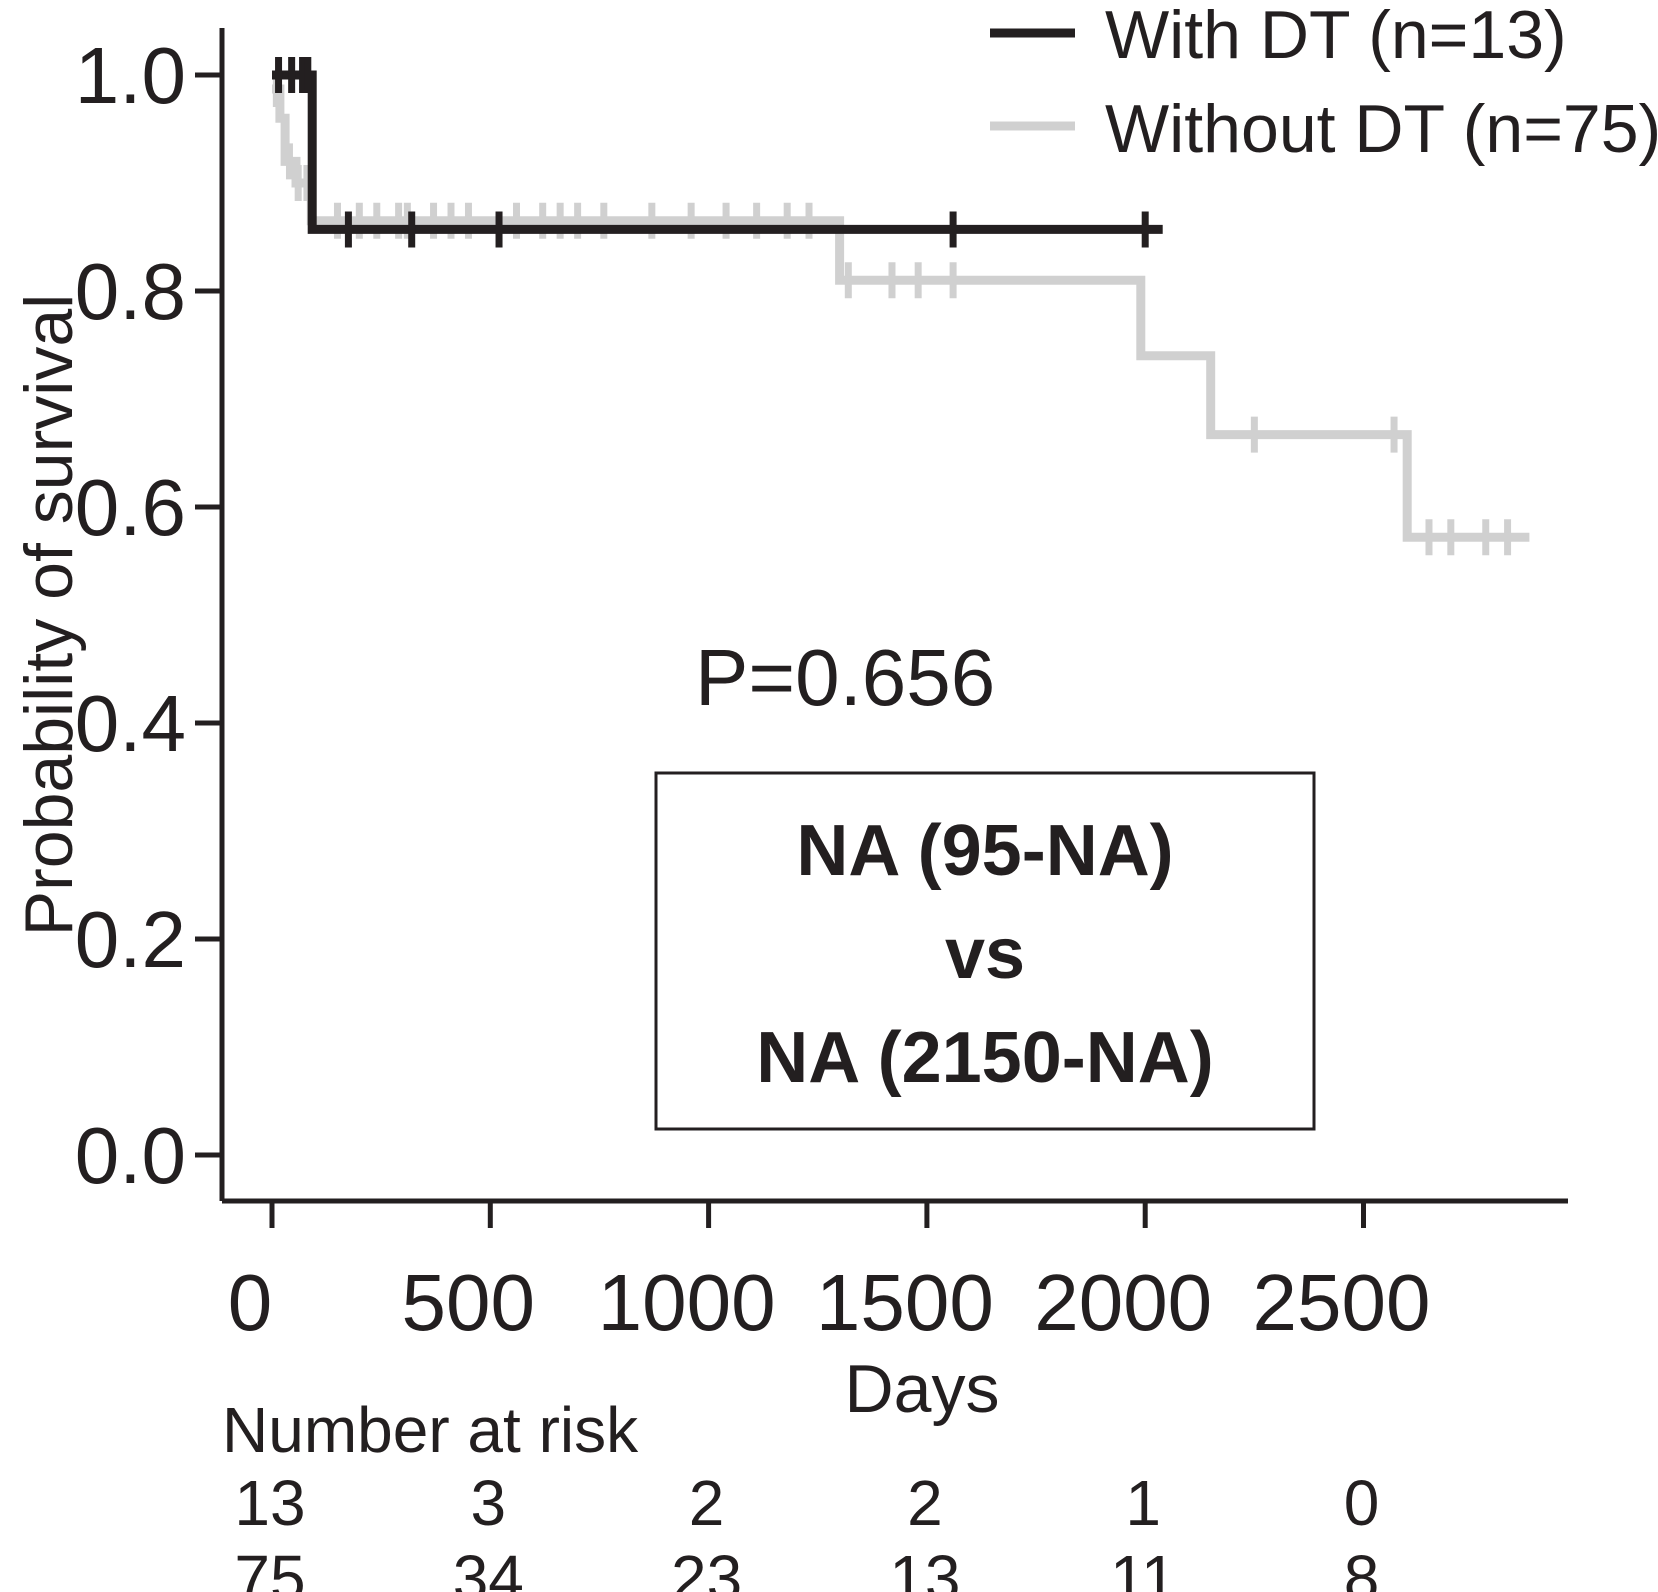 The image size is (1658, 1592). What do you see at coordinates (49, 615) in the screenshot?
I see `y-axis-title: Probability of survival` at bounding box center [49, 615].